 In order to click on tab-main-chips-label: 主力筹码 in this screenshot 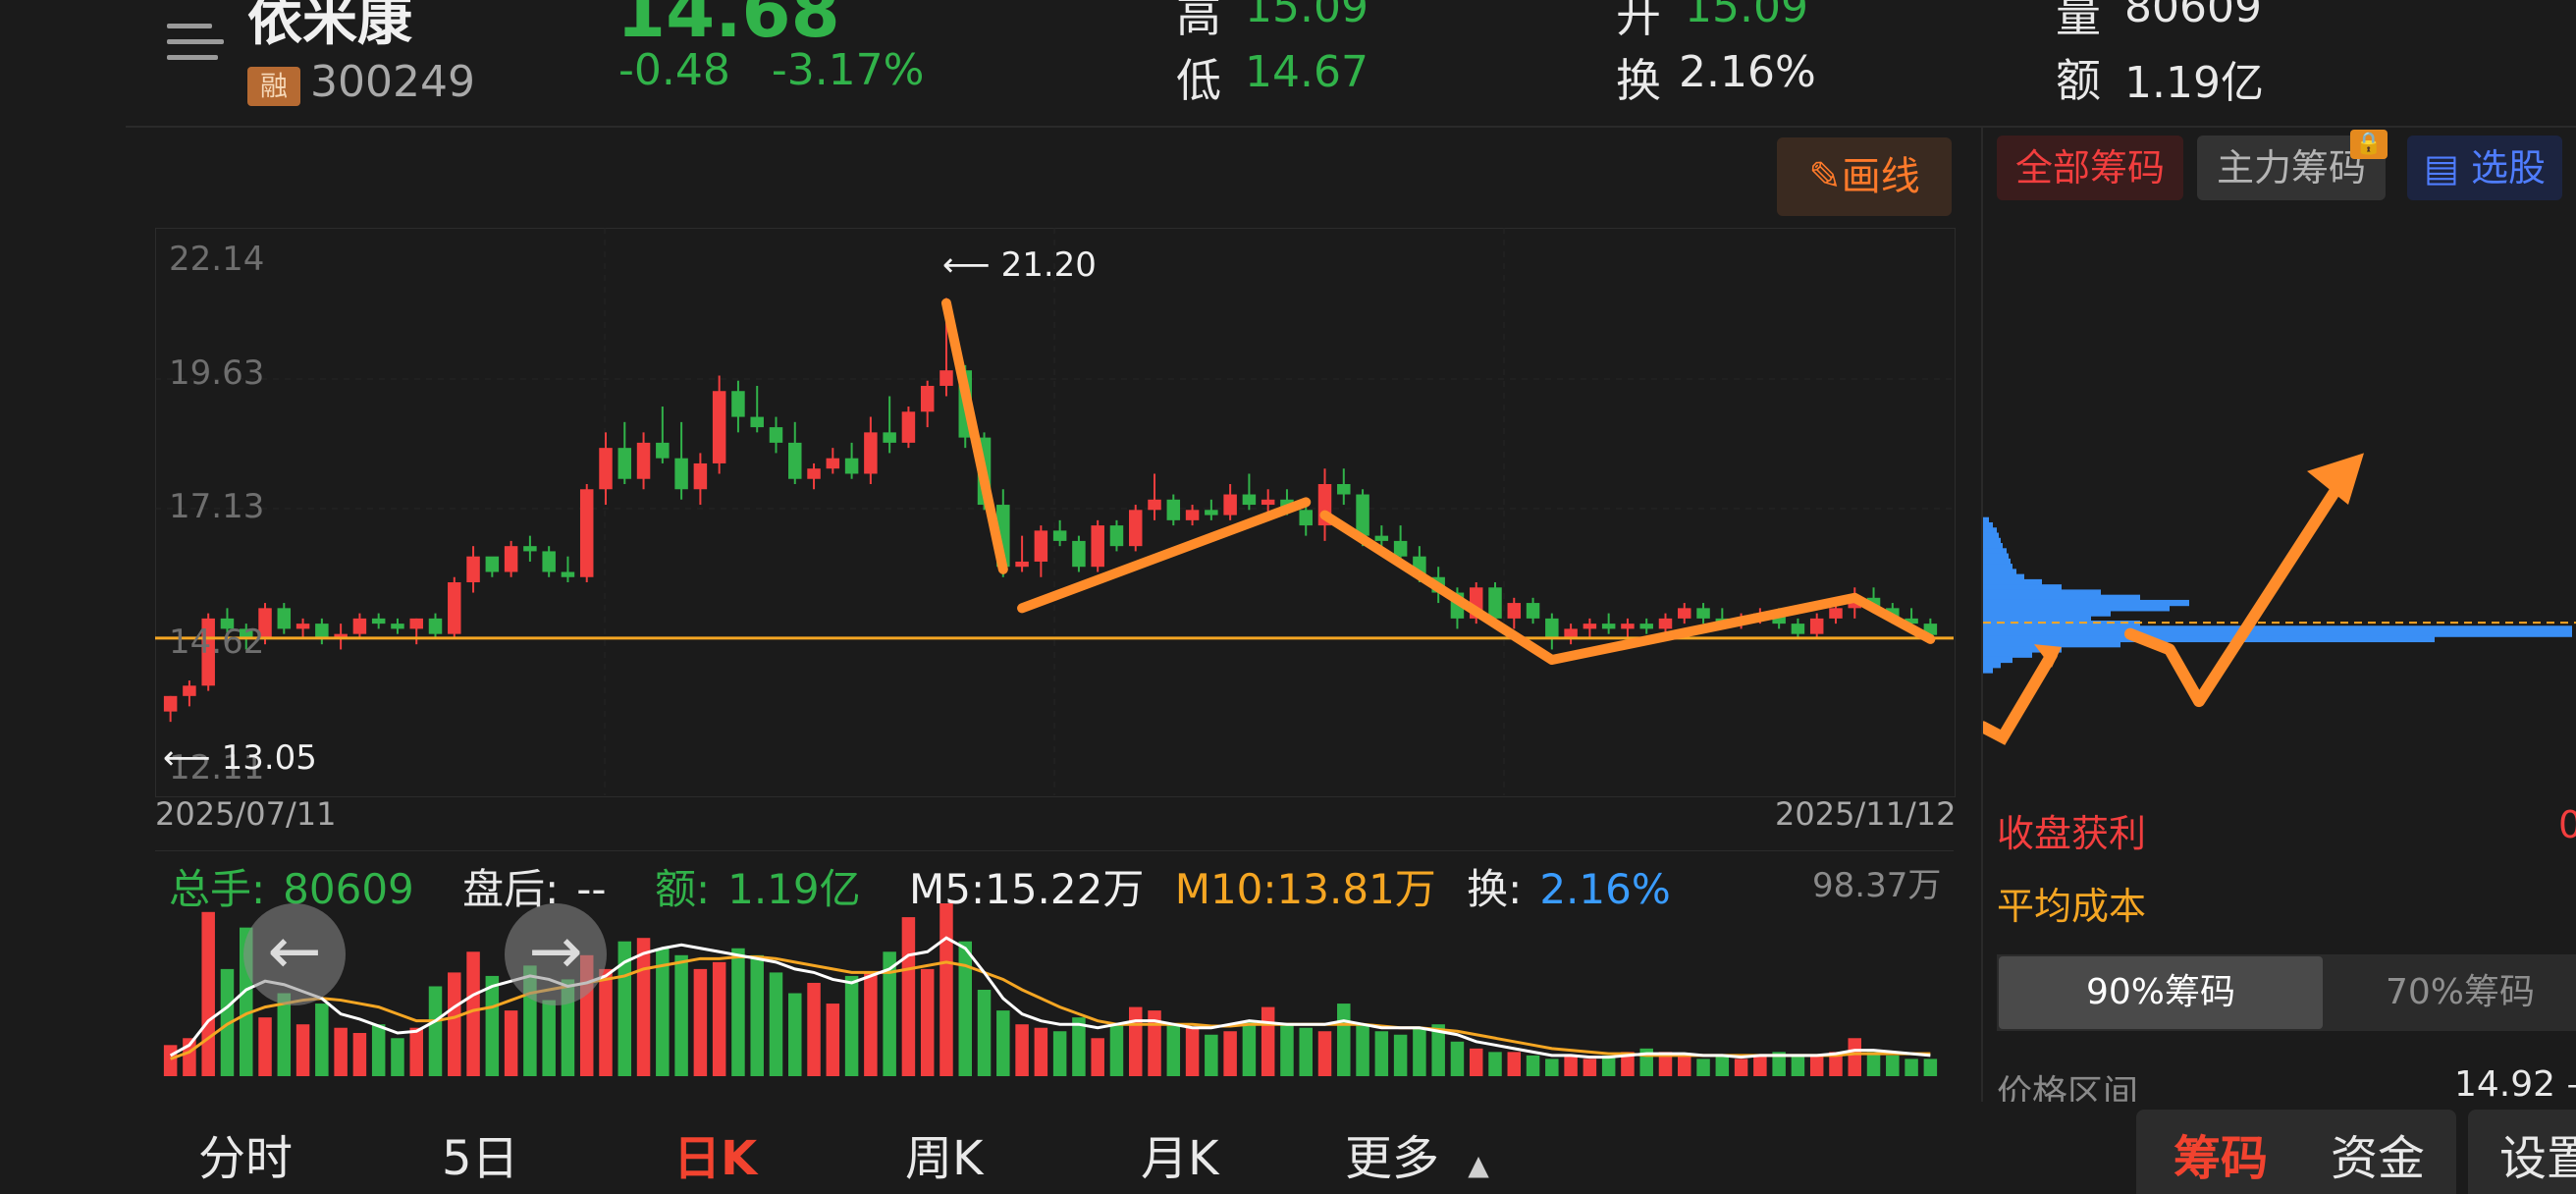, I will do `click(2291, 168)`.